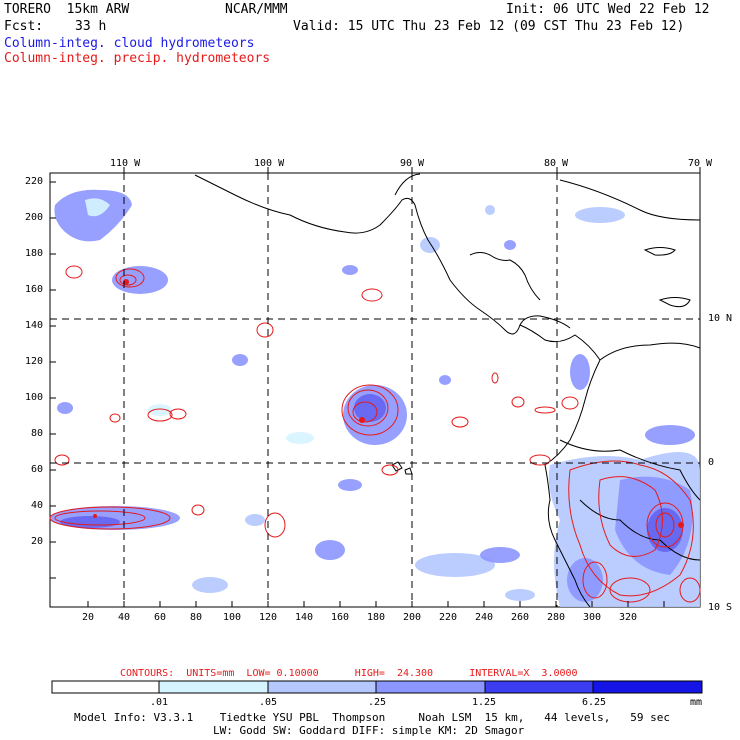 This screenshot has height=740, width=740. I want to click on y-tick-label: 40, so click(37, 505).